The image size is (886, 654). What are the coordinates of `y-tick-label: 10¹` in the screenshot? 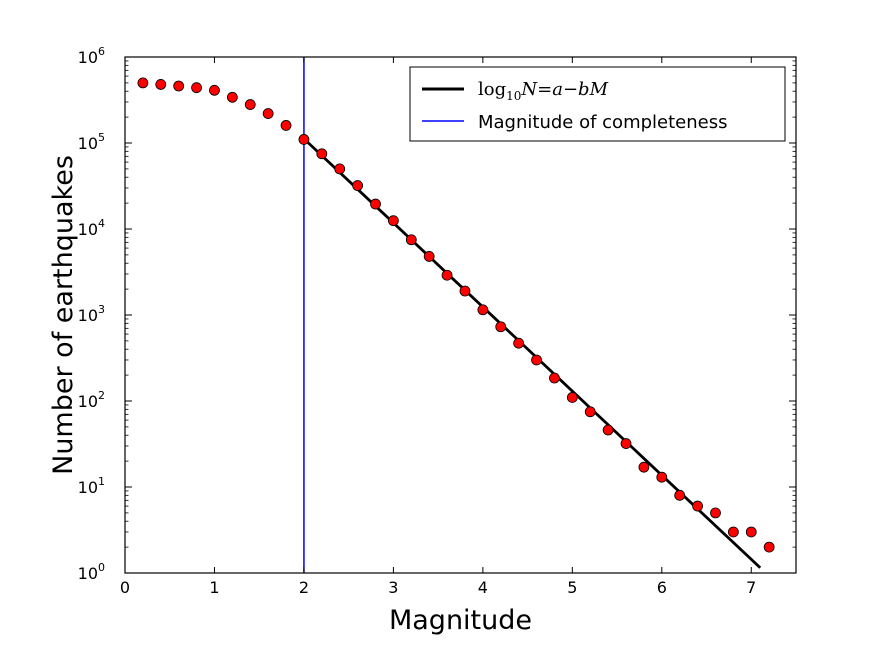 It's located at (91, 486).